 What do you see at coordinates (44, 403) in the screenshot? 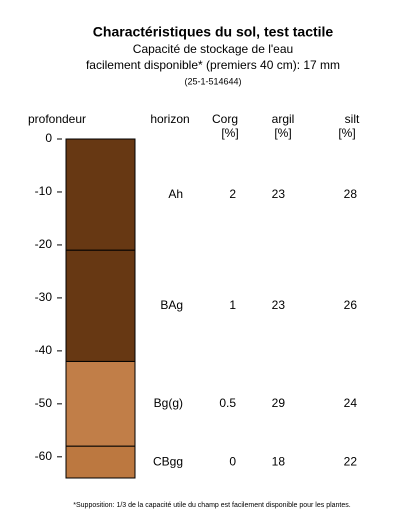
I see `y-tick-label: -50` at bounding box center [44, 403].